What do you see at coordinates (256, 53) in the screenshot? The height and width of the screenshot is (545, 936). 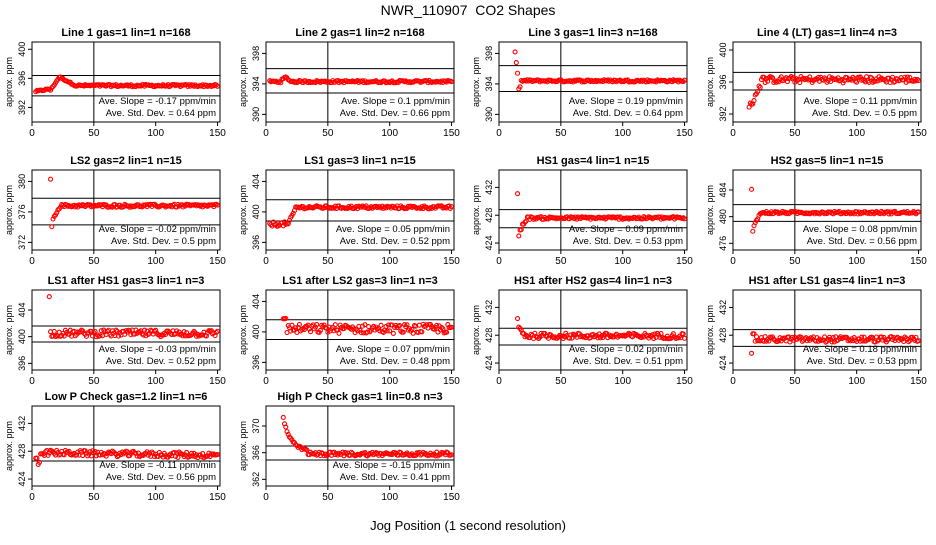 I see `y-tick-label: 398` at bounding box center [256, 53].